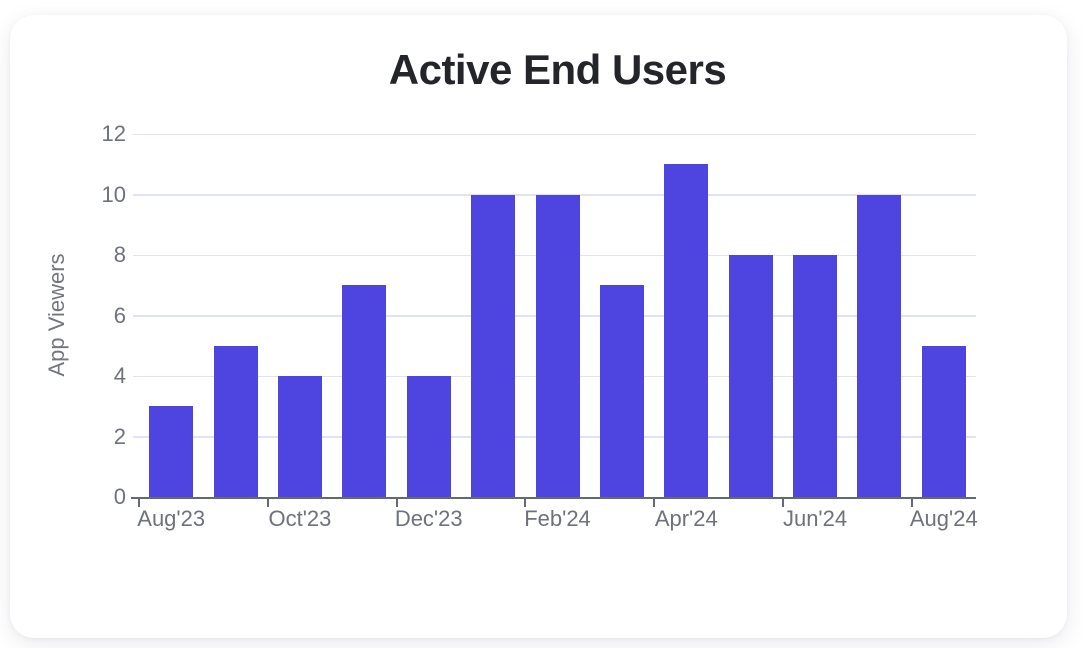 The height and width of the screenshot is (648, 1088). I want to click on bar-May'24, so click(750, 376).